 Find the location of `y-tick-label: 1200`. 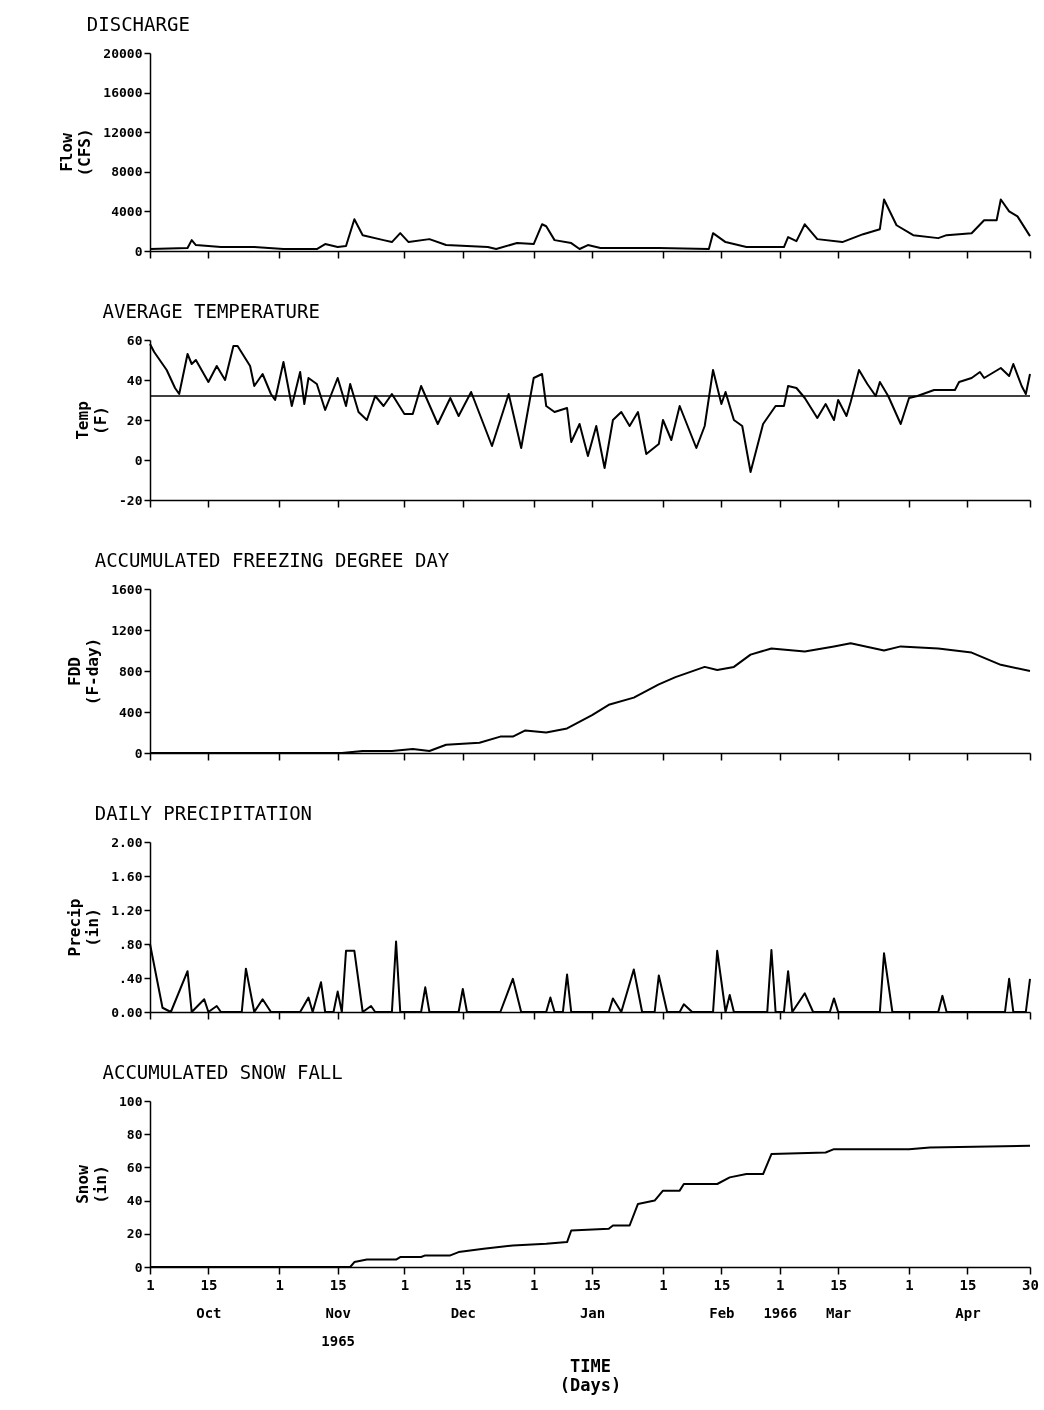

y-tick-label: 1200 is located at coordinates (127, 630).